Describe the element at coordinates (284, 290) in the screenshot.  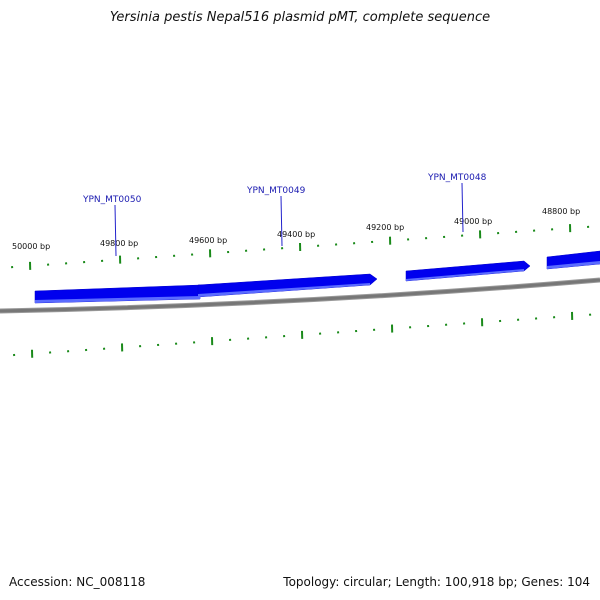
I see `gene-arrow-2-rim` at that location.